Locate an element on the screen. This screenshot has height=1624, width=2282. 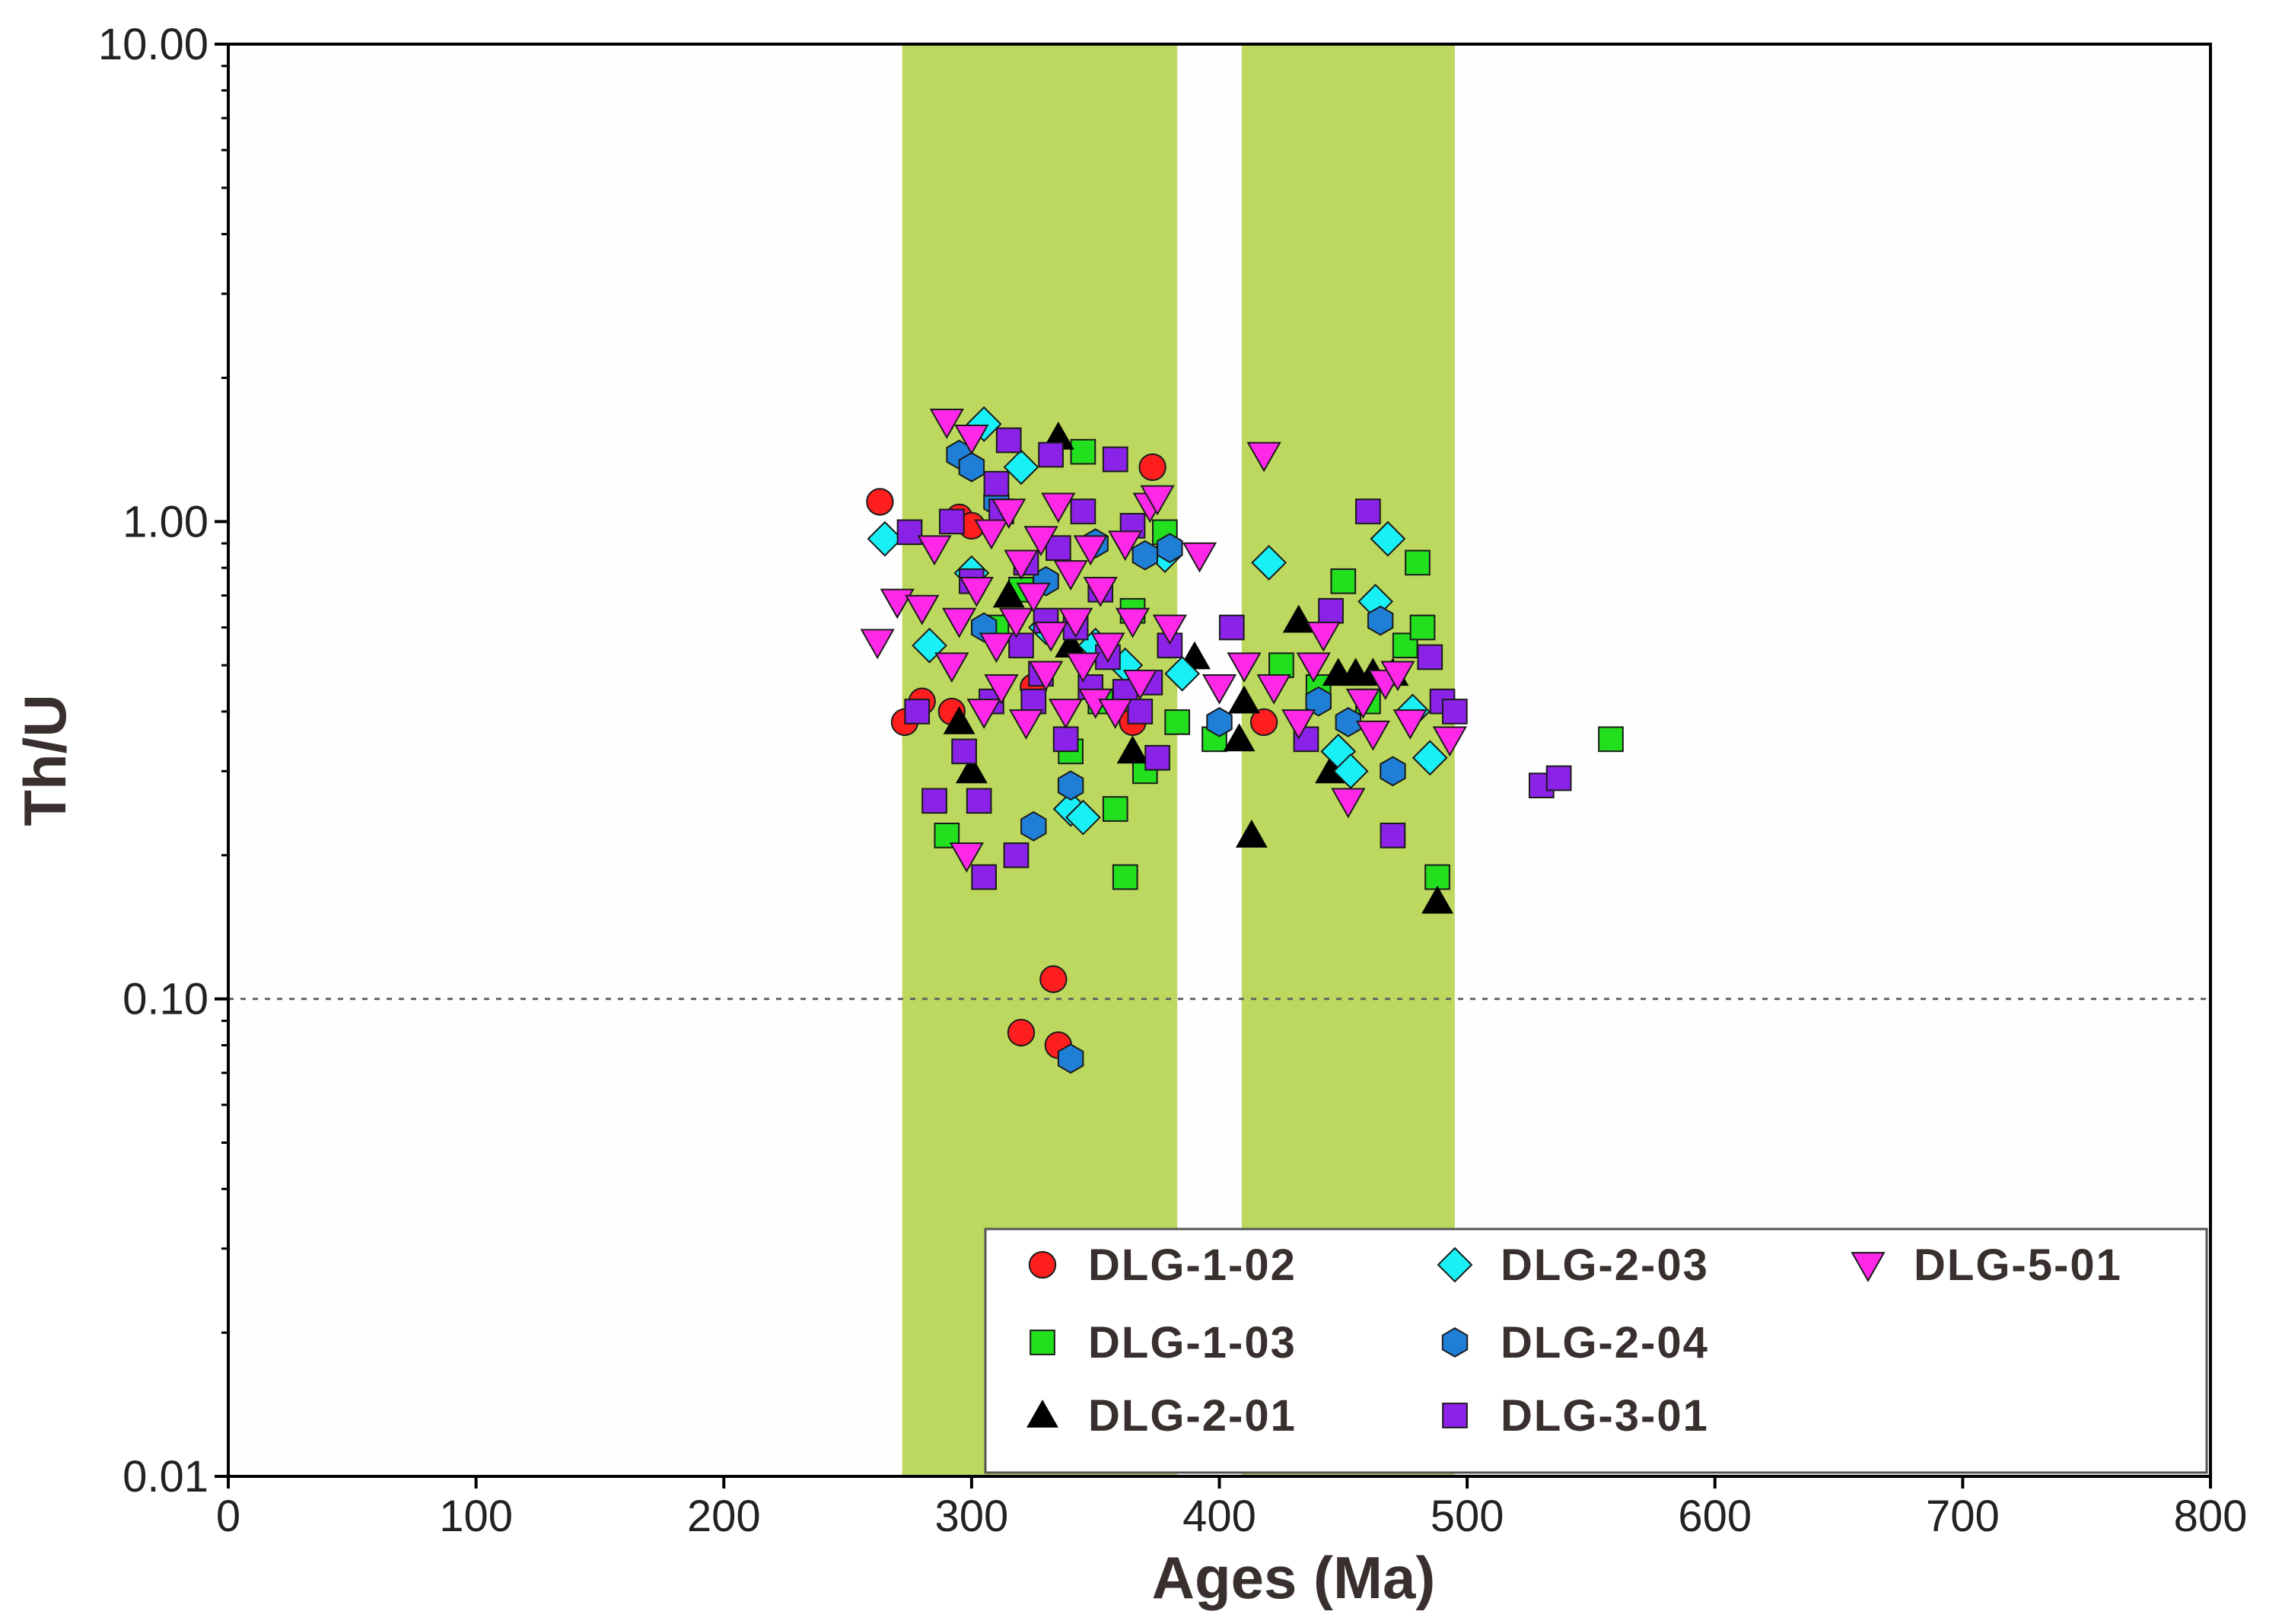
x-axis-ticks: 0 100 200 300 400 500 600 700 800 is located at coordinates (1231, 1508).